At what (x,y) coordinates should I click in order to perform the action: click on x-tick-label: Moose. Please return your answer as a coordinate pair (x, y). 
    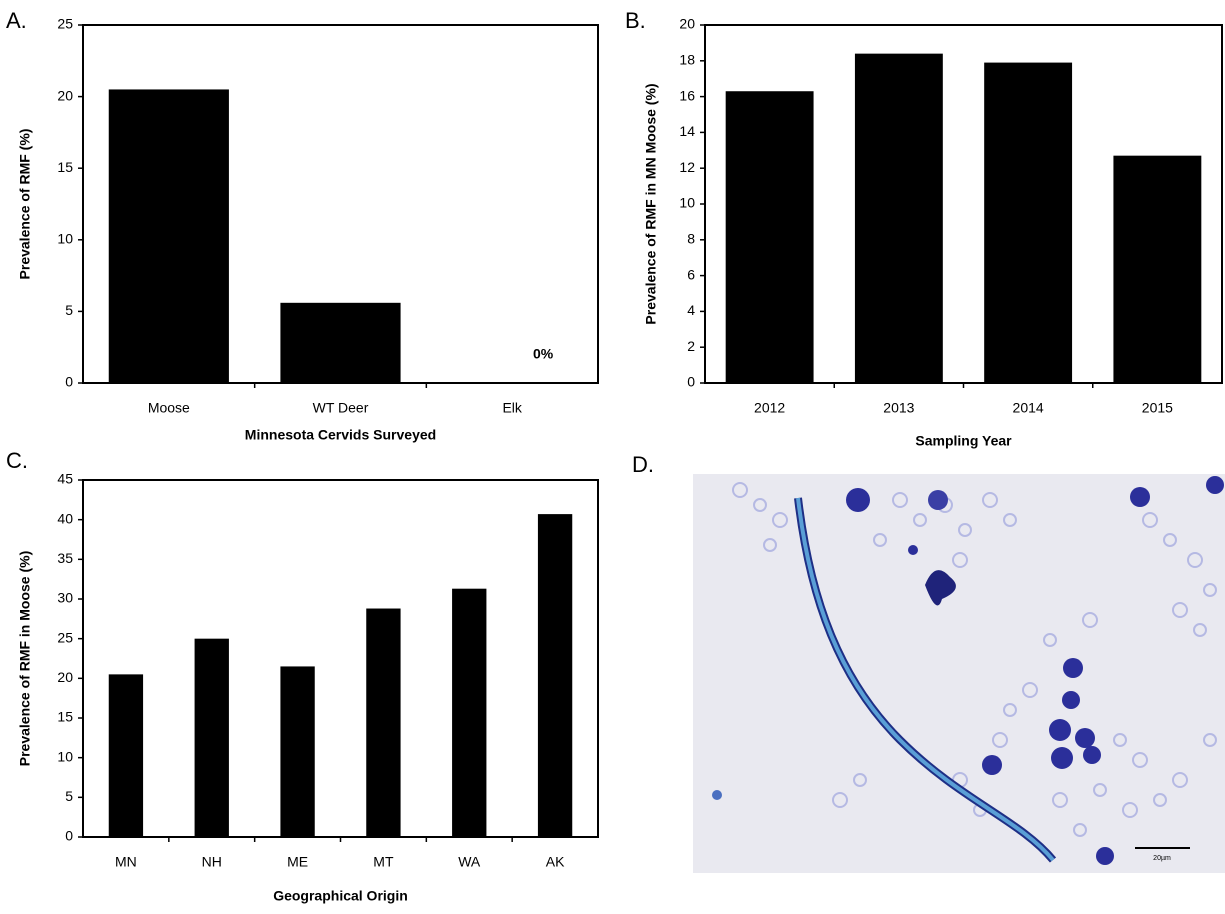
    Looking at the image, I should click on (169, 408).